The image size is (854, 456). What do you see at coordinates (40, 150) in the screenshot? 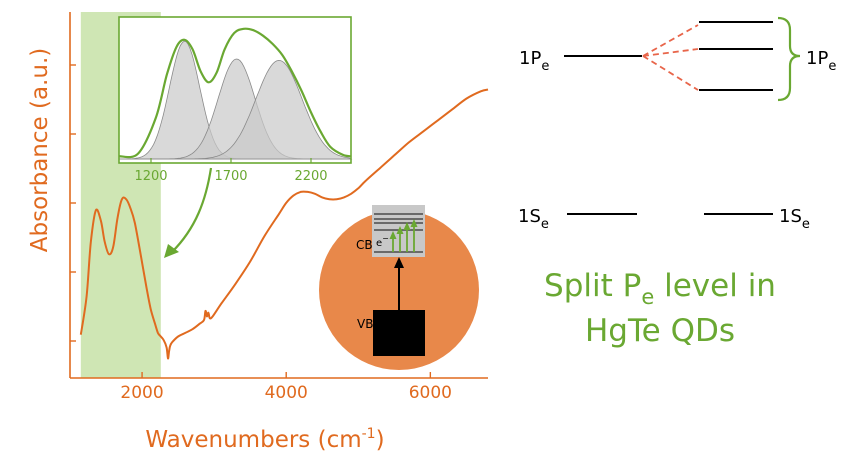
I see `y-axis-label: Absorbance (a.u.)` at bounding box center [40, 150].